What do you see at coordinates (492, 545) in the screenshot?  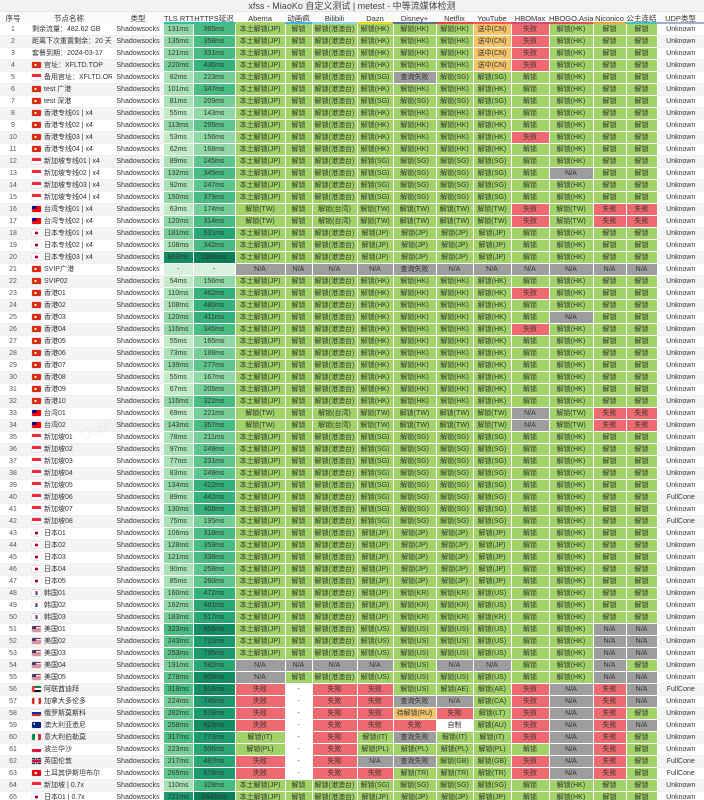 I see `youtube-cell: 解锁(JP)` at bounding box center [492, 545].